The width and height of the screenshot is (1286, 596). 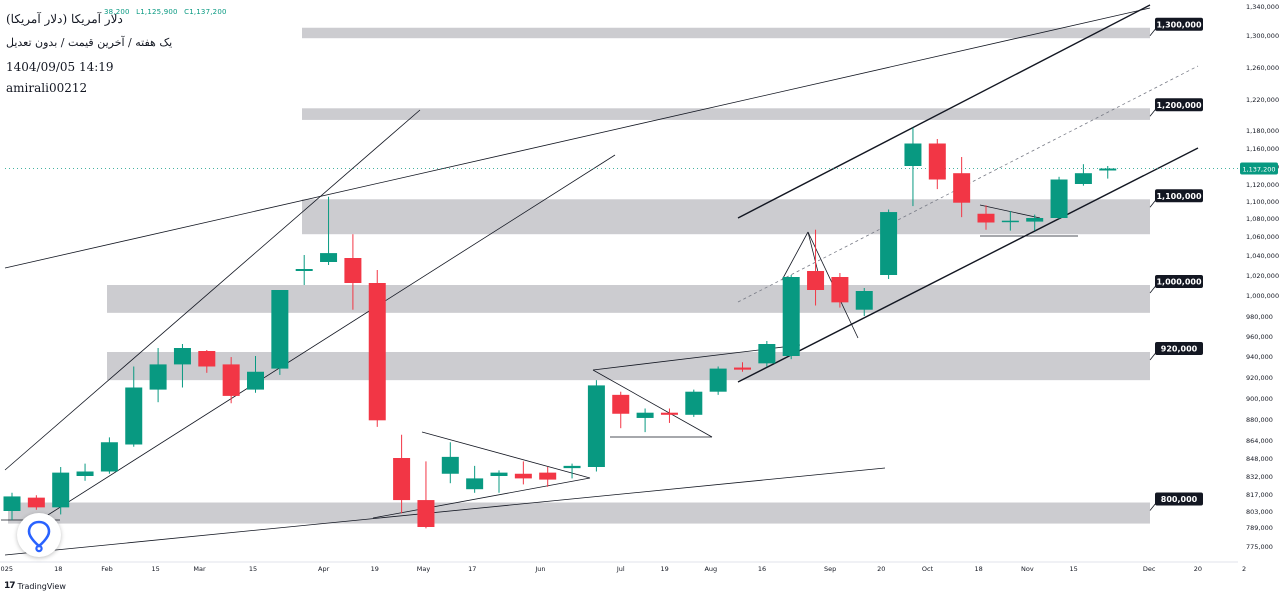 What do you see at coordinates (1262, 100) in the screenshot?
I see `price-tick-label: 1,220,000` at bounding box center [1262, 100].